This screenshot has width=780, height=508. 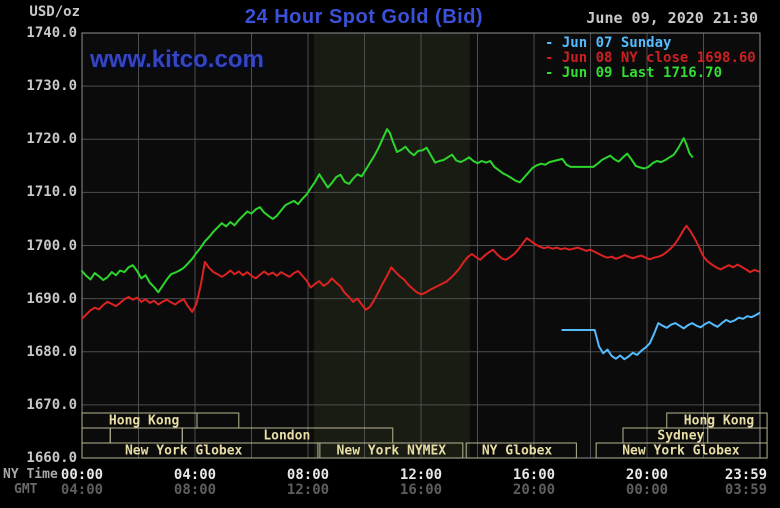 What do you see at coordinates (82, 490) in the screenshot?
I see `gmt-tick-label: 04:00` at bounding box center [82, 490].